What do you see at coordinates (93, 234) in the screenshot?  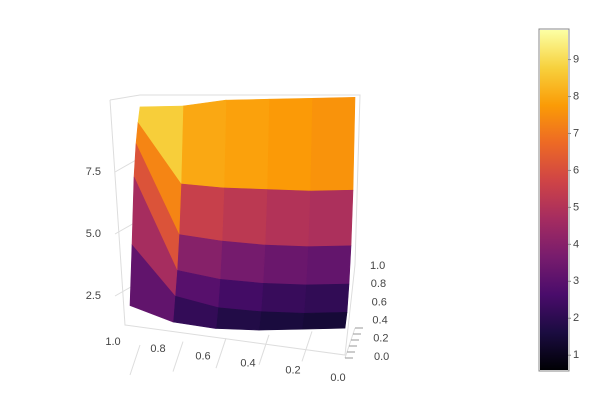 I see `z-tick-label: 5.0` at bounding box center [93, 234].